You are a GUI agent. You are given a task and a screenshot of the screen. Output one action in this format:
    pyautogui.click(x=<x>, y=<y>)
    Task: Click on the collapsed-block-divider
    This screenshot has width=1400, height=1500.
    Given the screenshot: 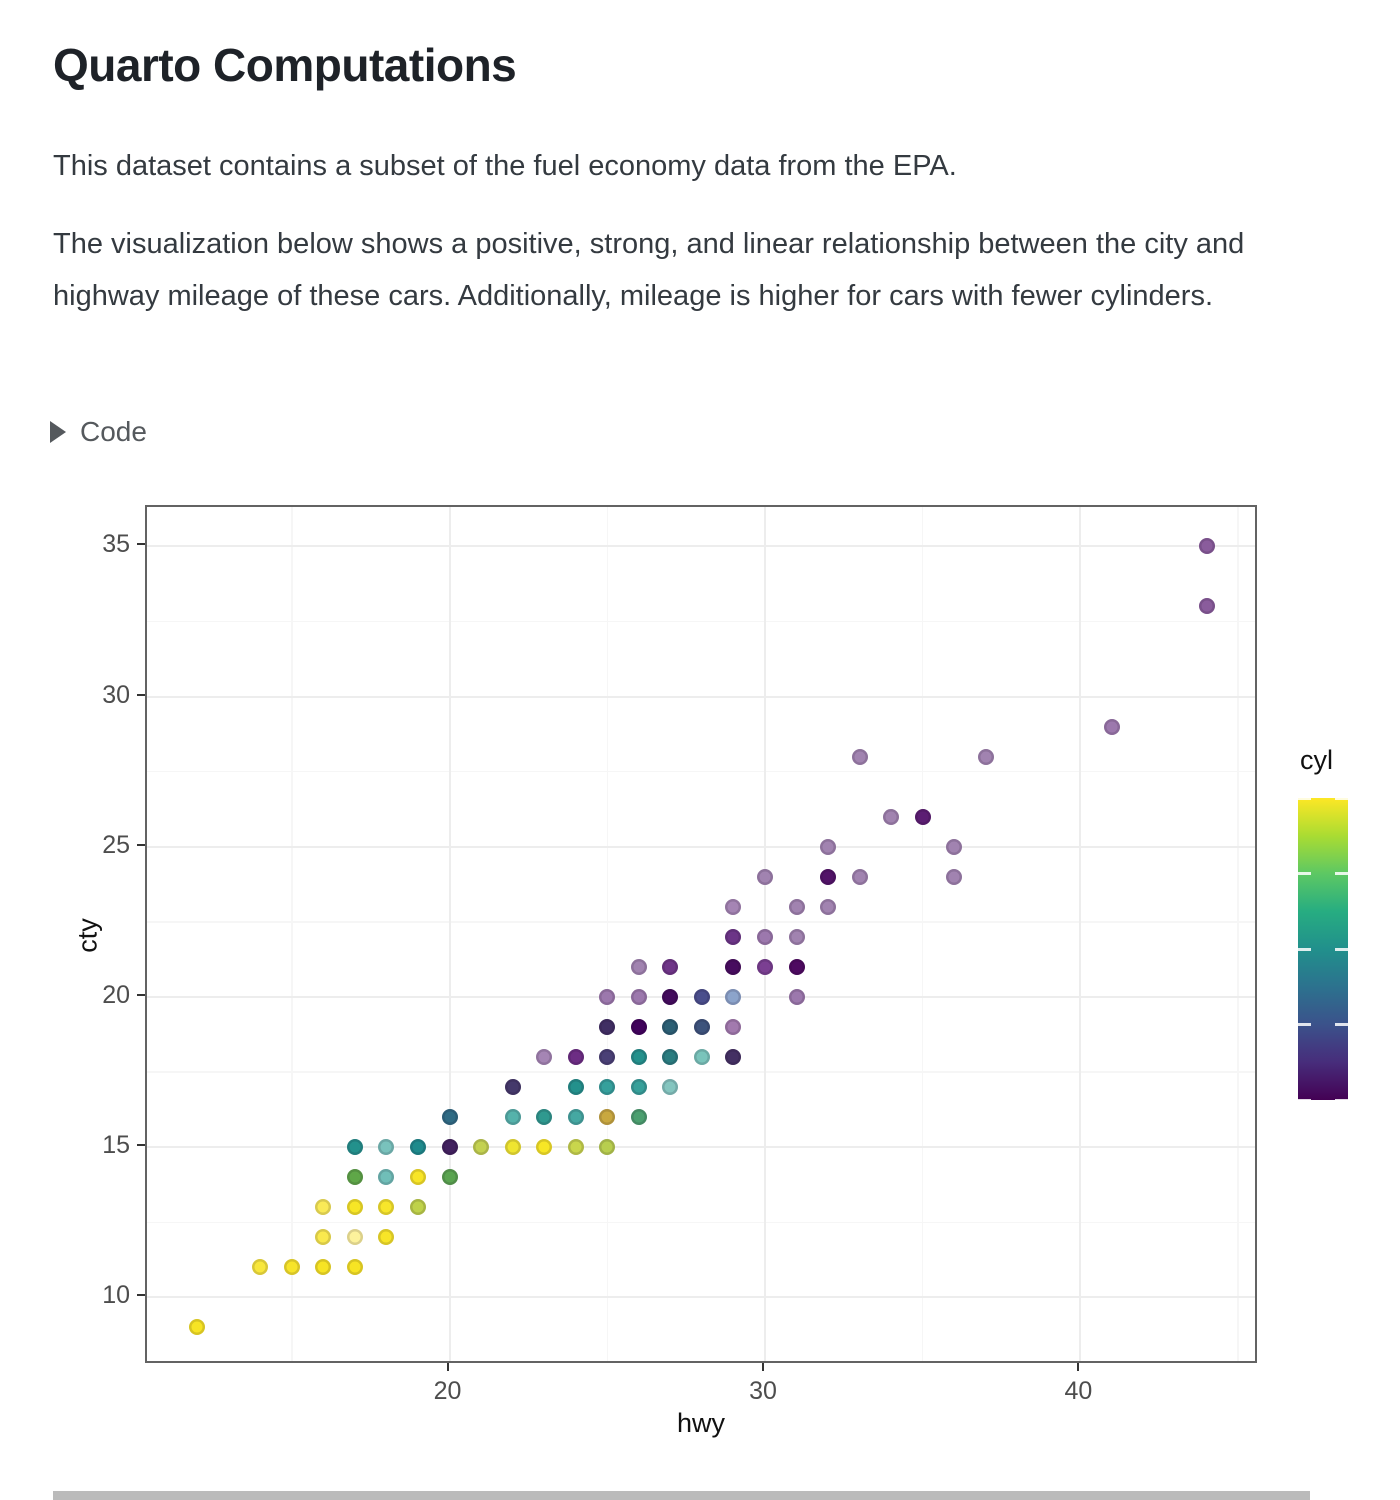 What is the action you would take?
    pyautogui.click(x=681, y=1495)
    